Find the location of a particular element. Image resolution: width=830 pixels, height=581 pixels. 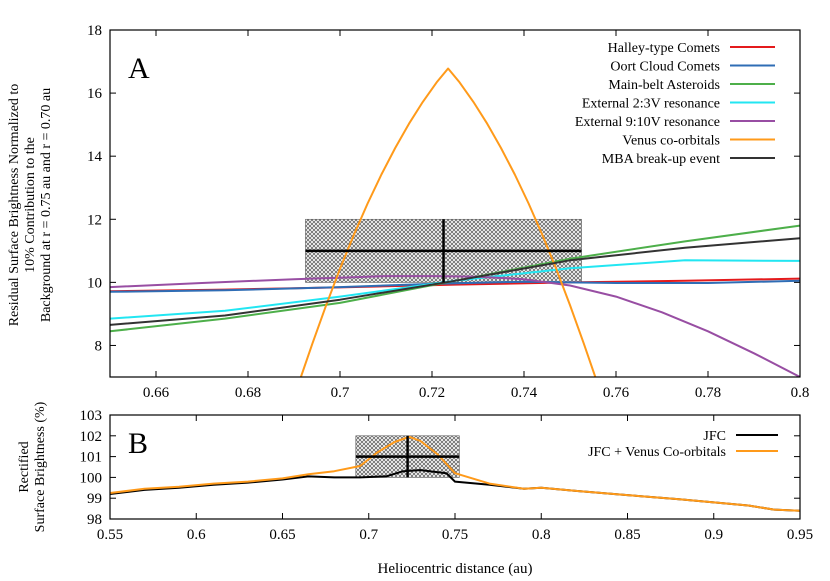

x-tick-label: 0.68 is located at coordinates (248, 393).